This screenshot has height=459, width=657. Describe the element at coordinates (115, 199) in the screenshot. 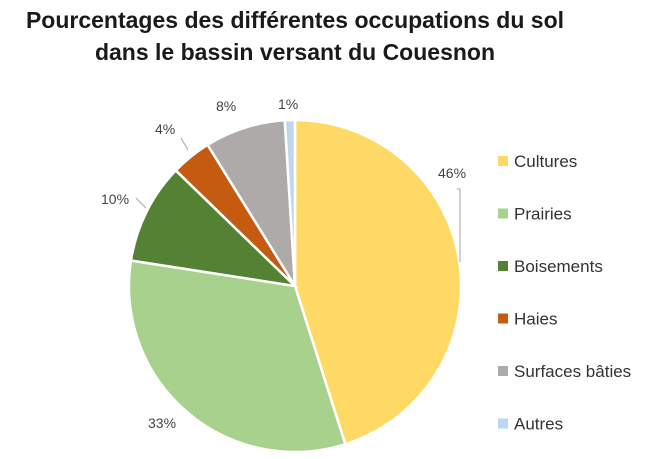

I see `data-label-boisements: 10%` at that location.